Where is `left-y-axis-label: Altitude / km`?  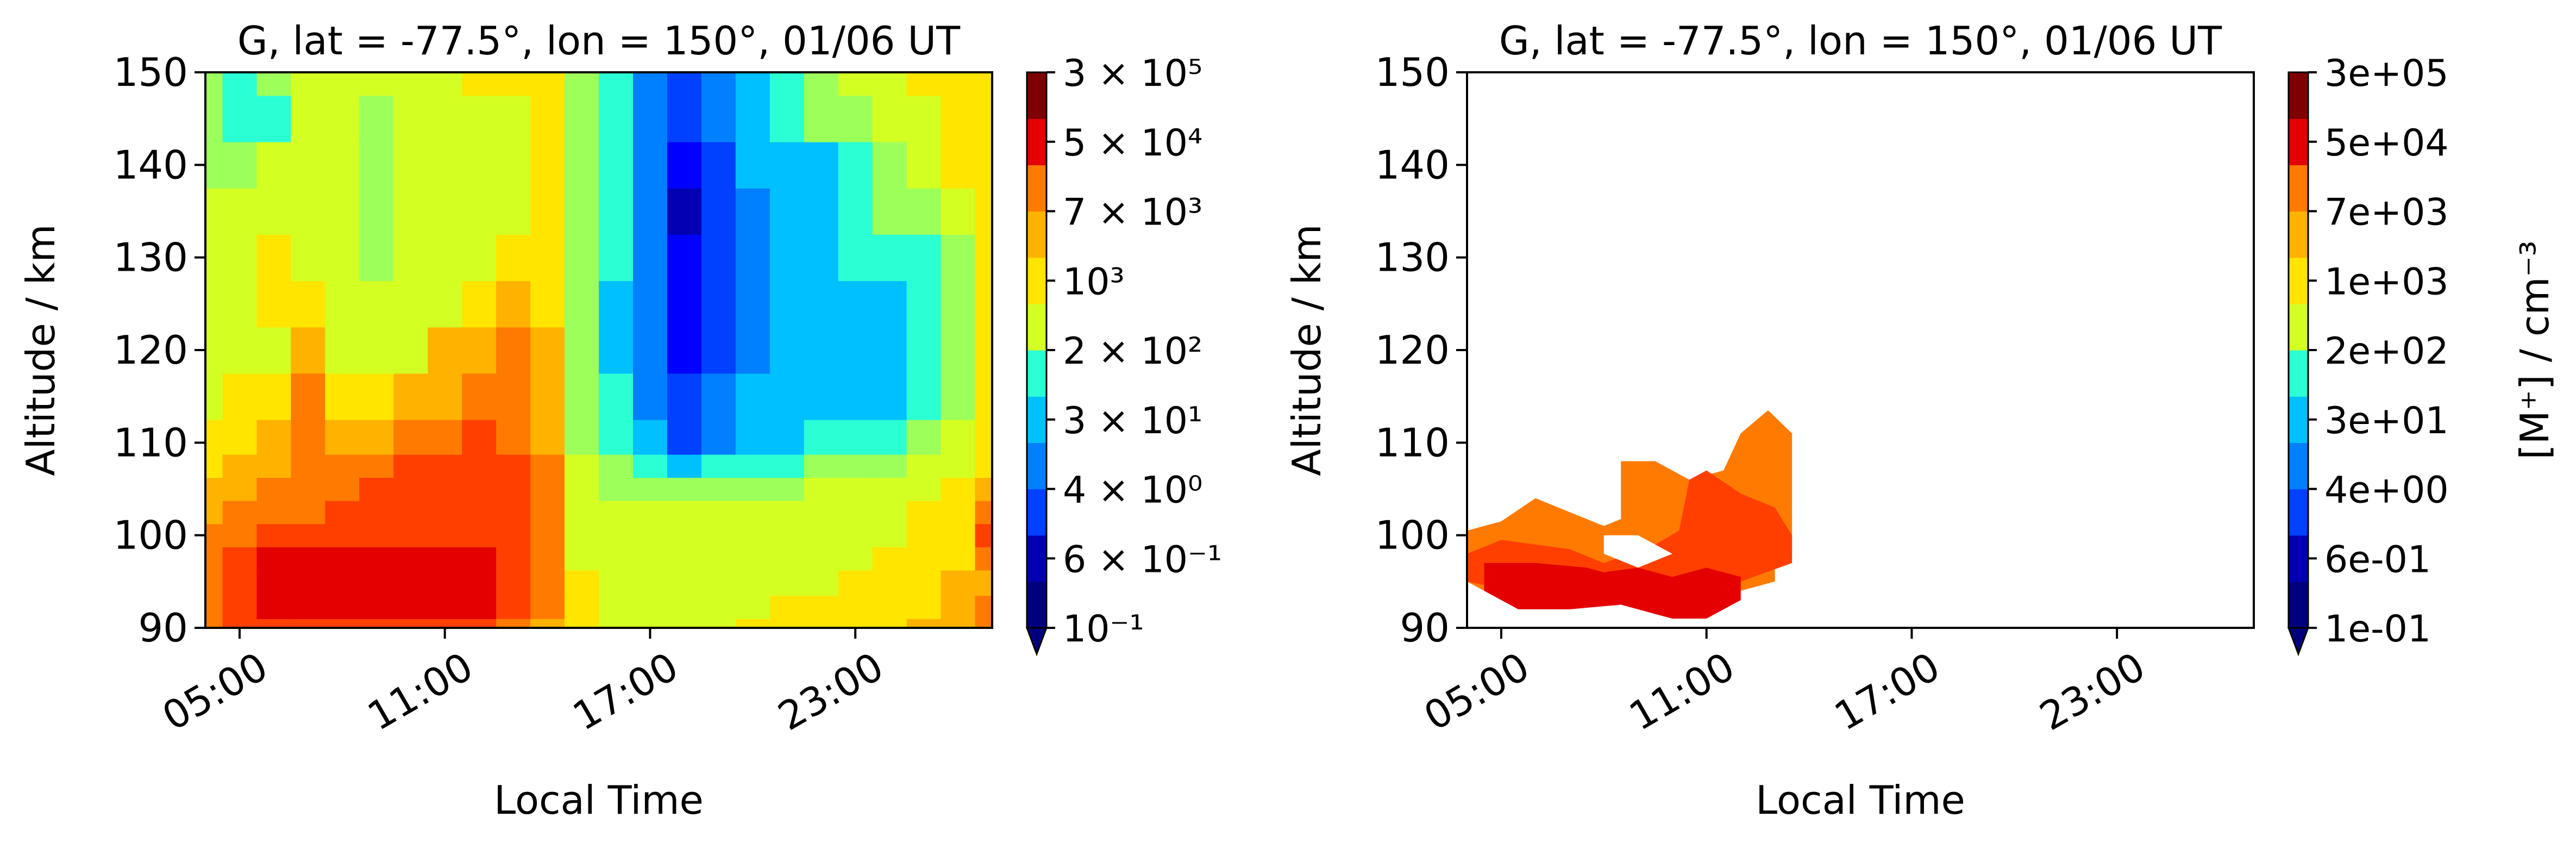 left-y-axis-label: Altitude / km is located at coordinates (41, 350).